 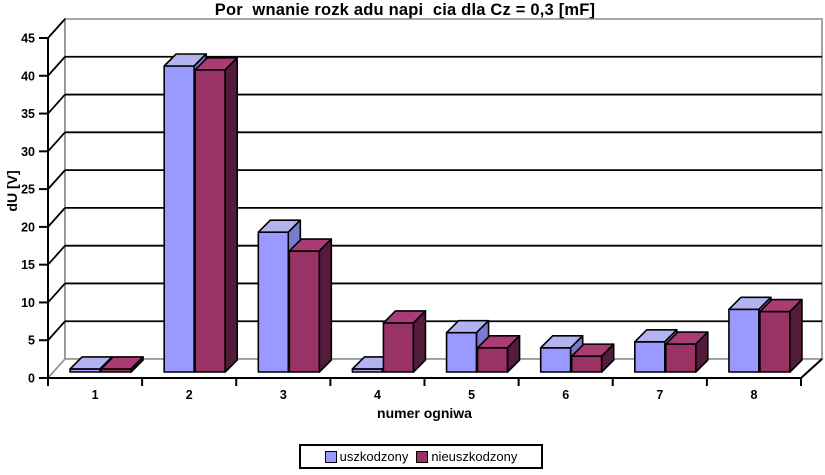 What do you see at coordinates (28, 265) in the screenshot?
I see `y-tick-label: 15` at bounding box center [28, 265].